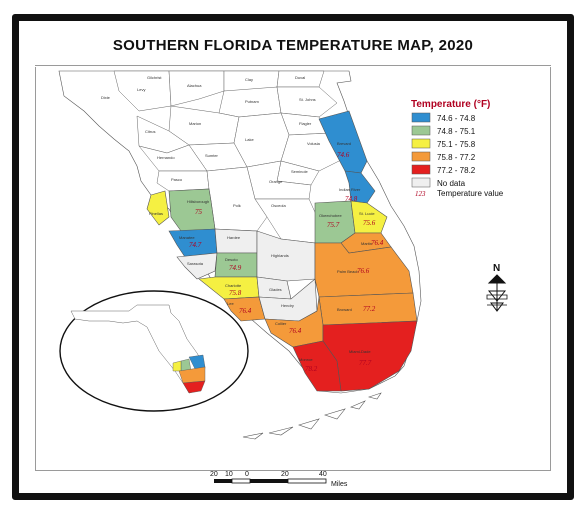 Image resolution: width=584 pixels, height=510 pixels. I want to click on legend-title: Temperature (°F), so click(450, 104).